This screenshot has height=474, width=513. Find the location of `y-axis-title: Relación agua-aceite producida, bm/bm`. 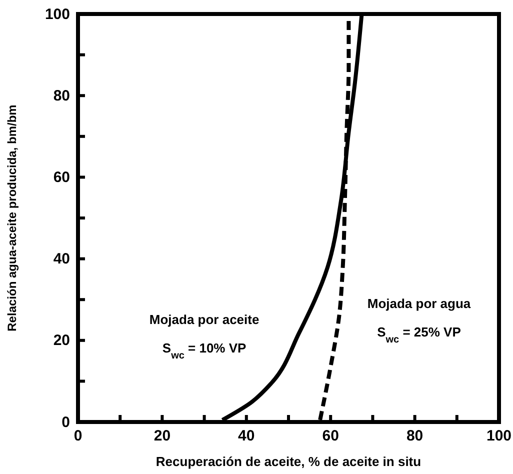

y-axis-title: Relación agua-aceite producida, bm/bm is located at coordinates (12, 218).